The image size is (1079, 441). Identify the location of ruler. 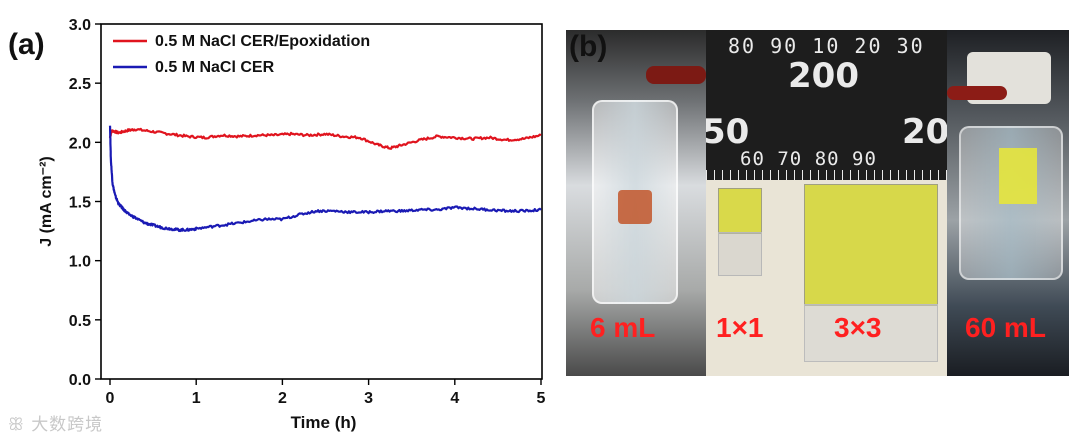
(826, 105).